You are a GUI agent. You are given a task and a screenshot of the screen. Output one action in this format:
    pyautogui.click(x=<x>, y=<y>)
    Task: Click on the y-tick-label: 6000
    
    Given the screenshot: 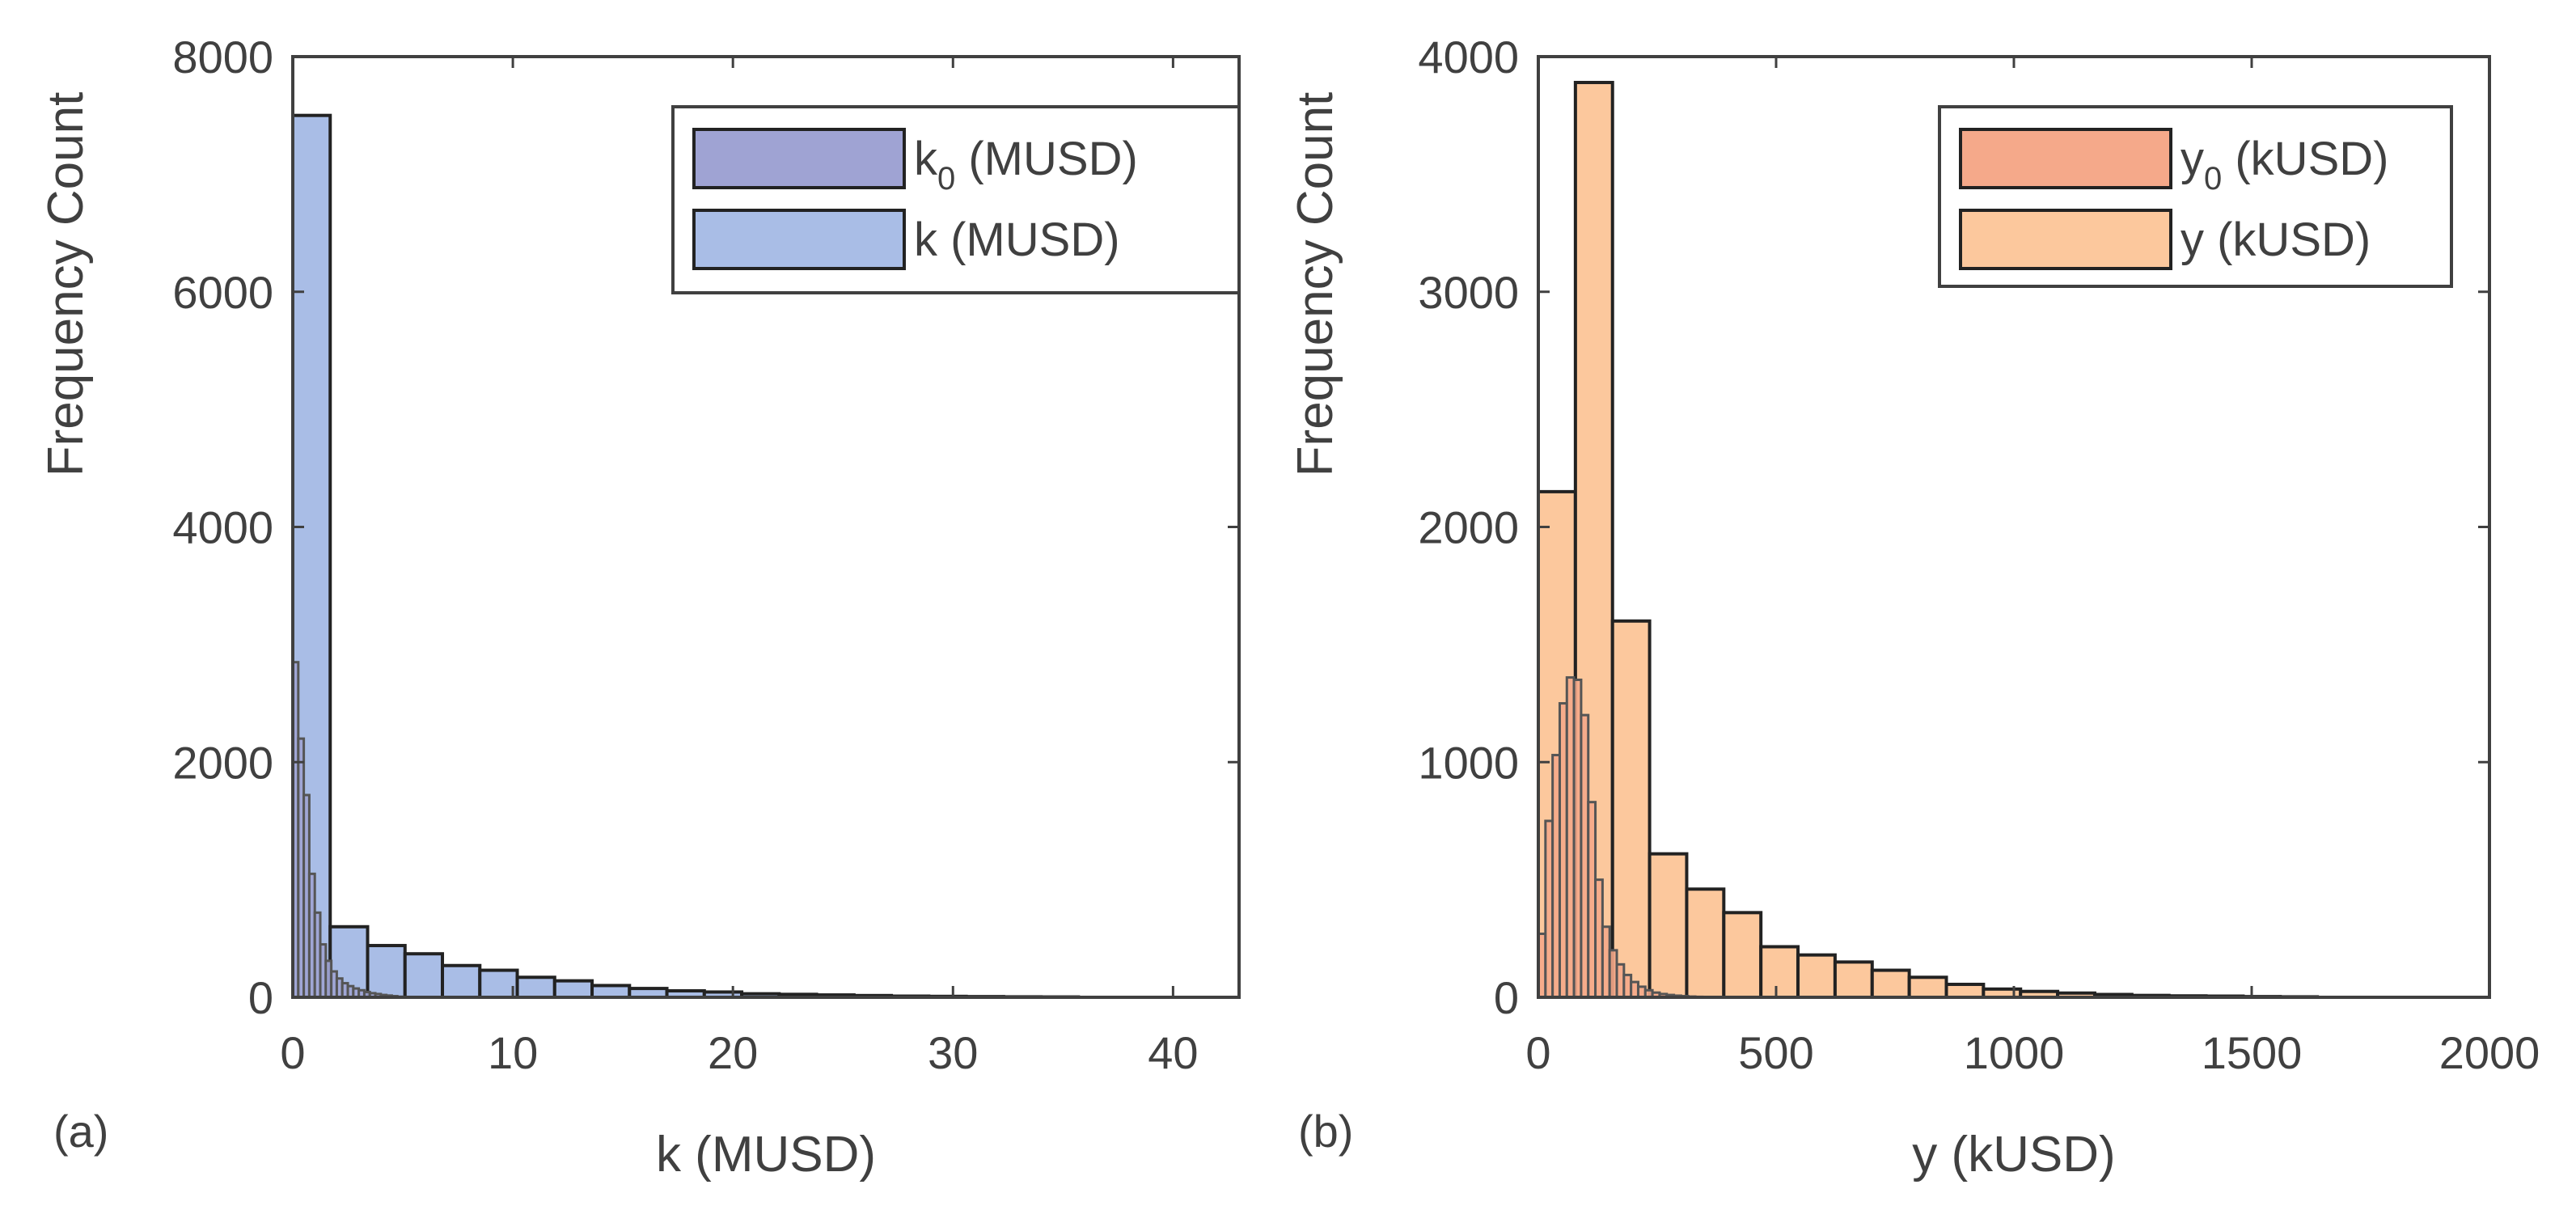 What is the action you would take?
    pyautogui.click(x=223, y=293)
    